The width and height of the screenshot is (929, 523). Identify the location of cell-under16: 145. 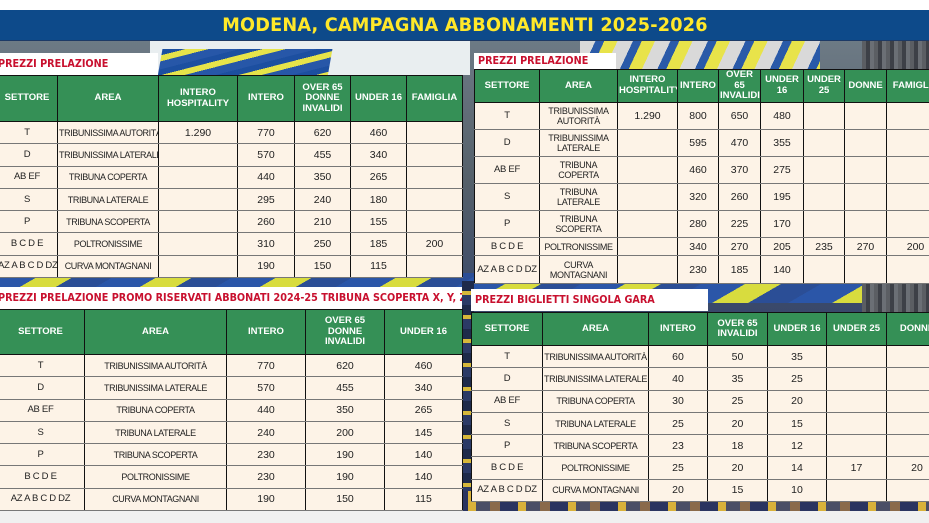
(423, 432).